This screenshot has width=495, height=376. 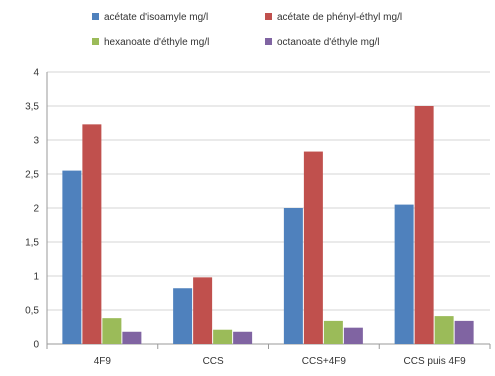 What do you see at coordinates (32, 107) in the screenshot?
I see `y-tick-label: 3,5` at bounding box center [32, 107].